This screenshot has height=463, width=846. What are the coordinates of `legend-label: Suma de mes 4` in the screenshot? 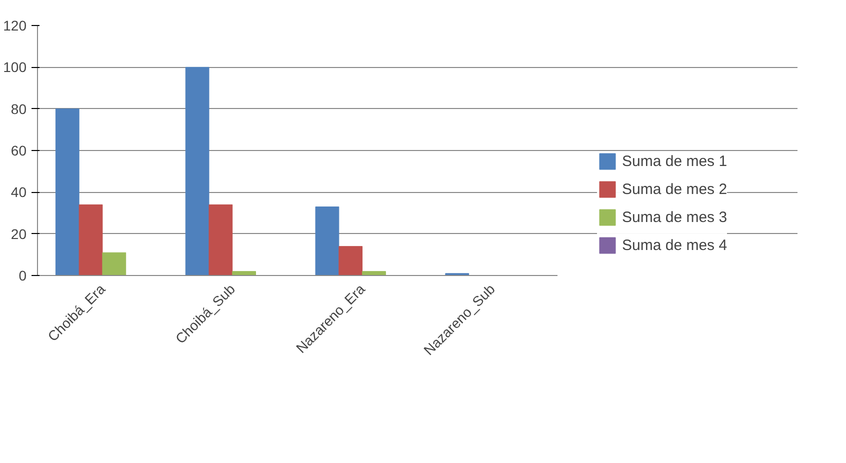 It's located at (675, 245).